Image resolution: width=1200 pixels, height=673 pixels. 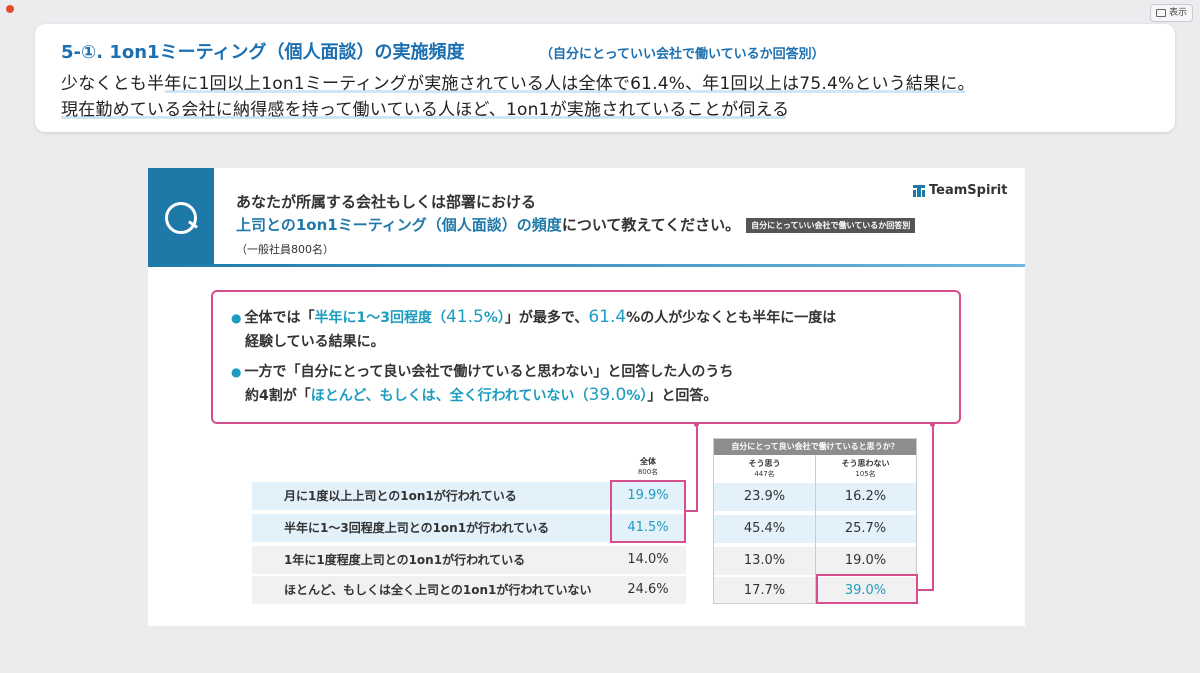 I want to click on value-yes: 23.9%, so click(x=764, y=496).